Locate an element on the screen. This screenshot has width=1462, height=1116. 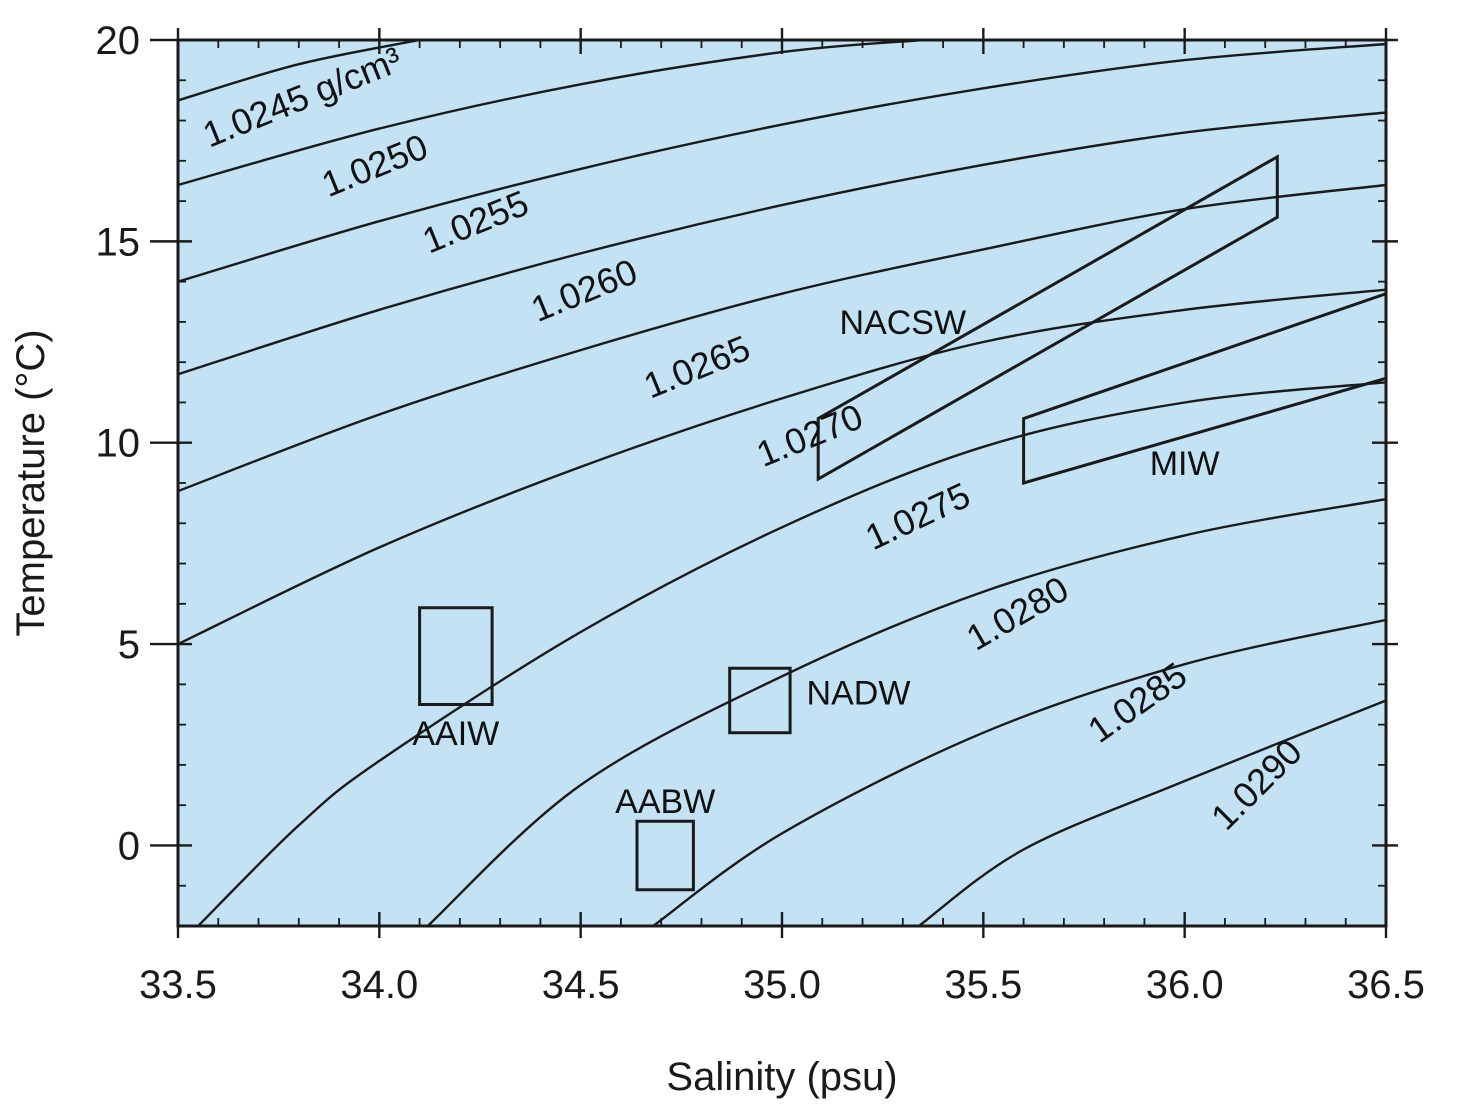
water-mass-aaiw-outline is located at coordinates (456, 656).